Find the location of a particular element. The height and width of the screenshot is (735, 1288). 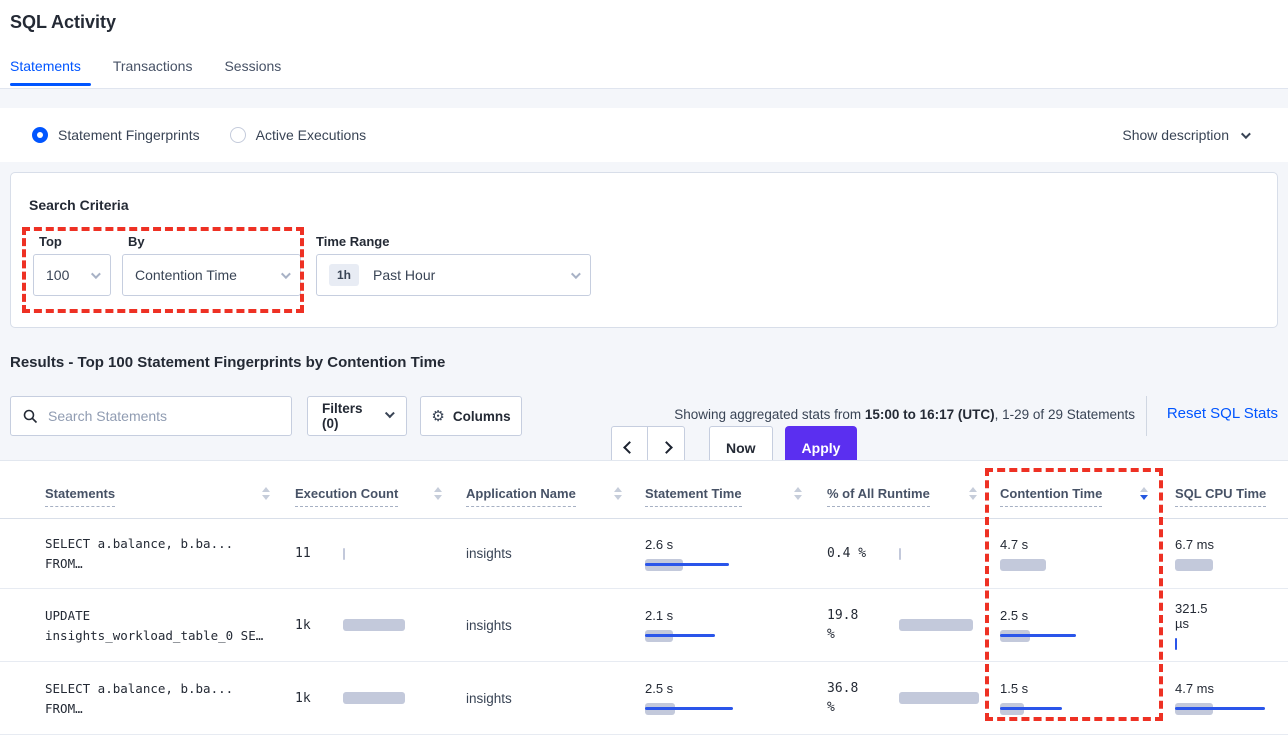

pct-runtime-cell: 36.8% is located at coordinates (903, 698).